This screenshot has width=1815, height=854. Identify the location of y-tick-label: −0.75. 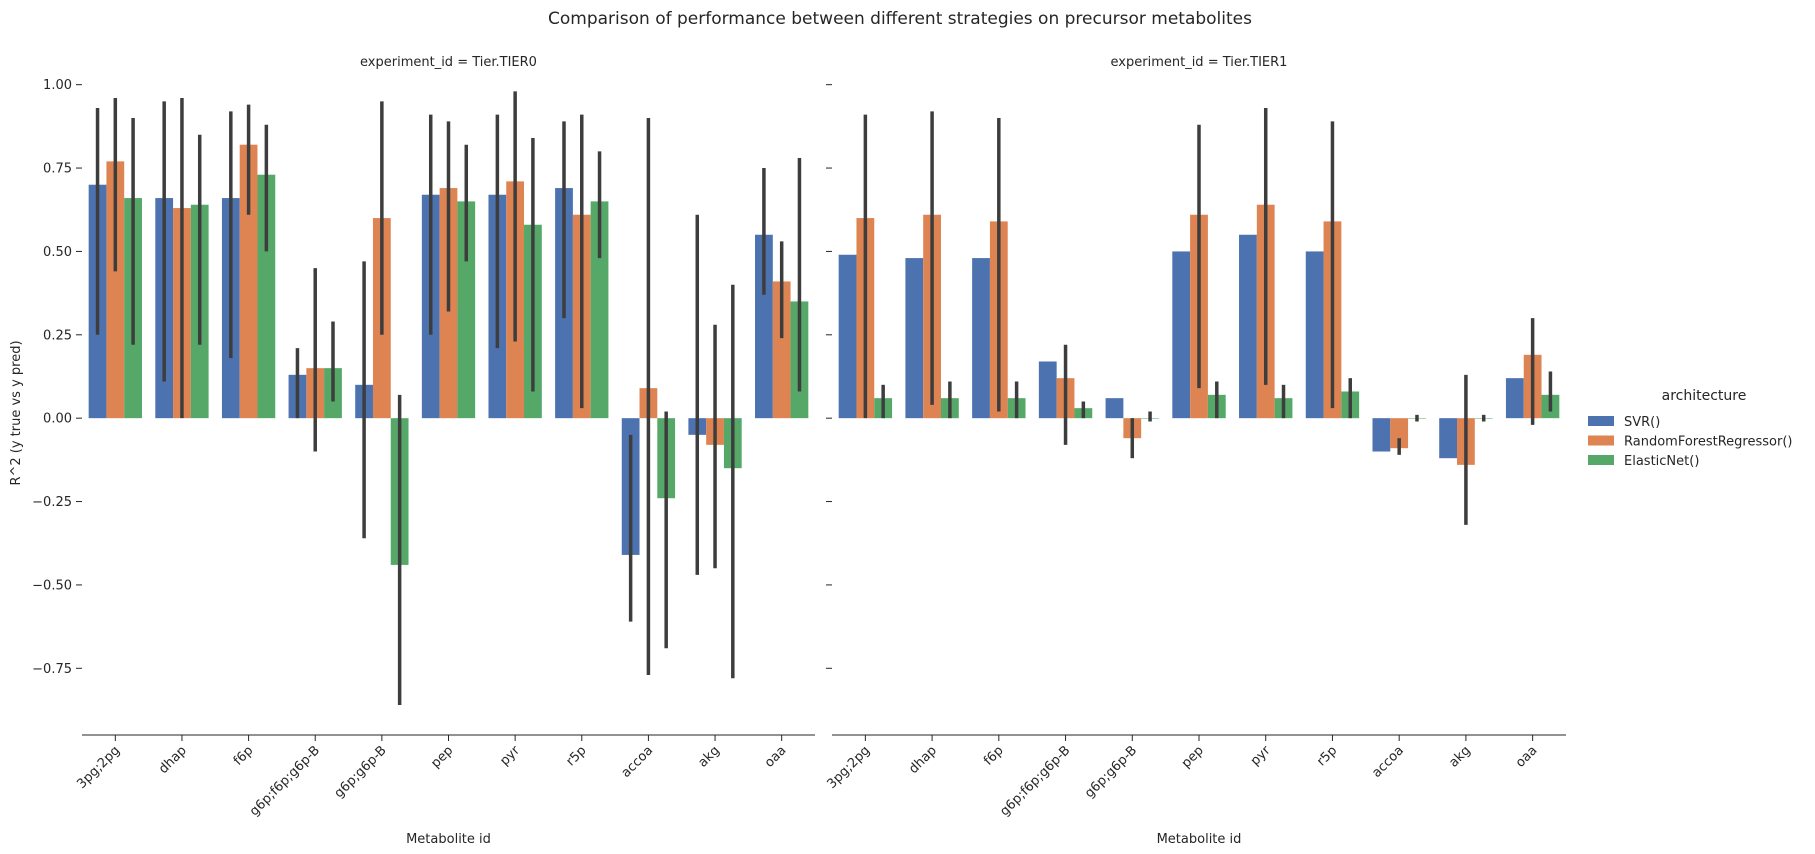
(52, 669).